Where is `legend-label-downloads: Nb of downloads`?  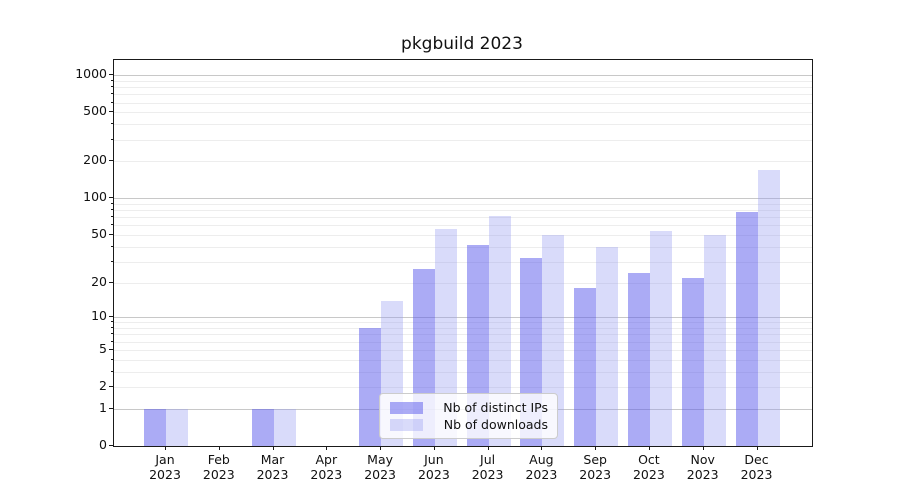
legend-label-downloads: Nb of downloads is located at coordinates (495, 424).